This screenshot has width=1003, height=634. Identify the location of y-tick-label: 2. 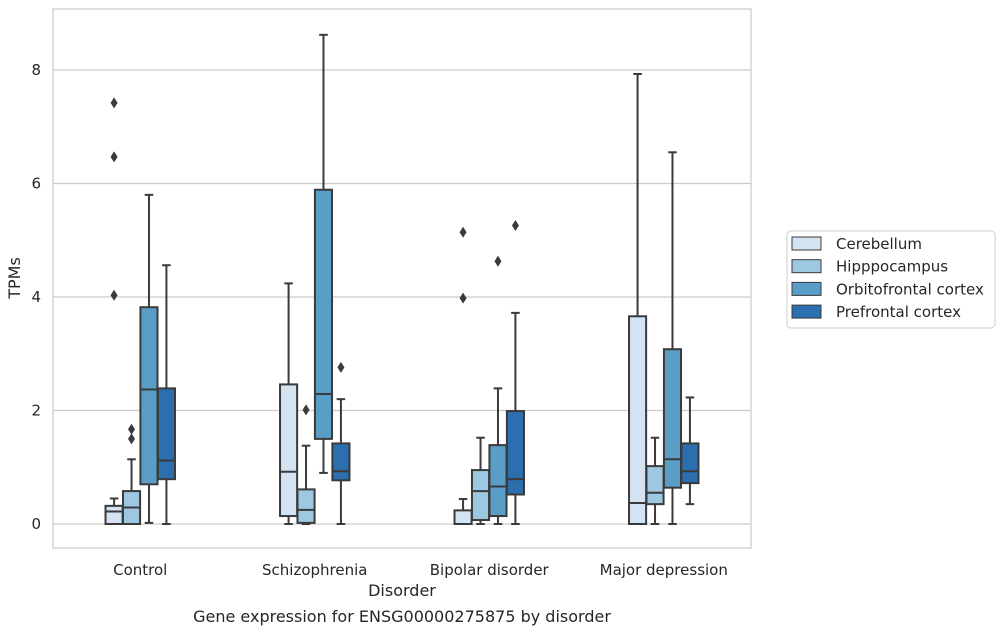
(36, 411).